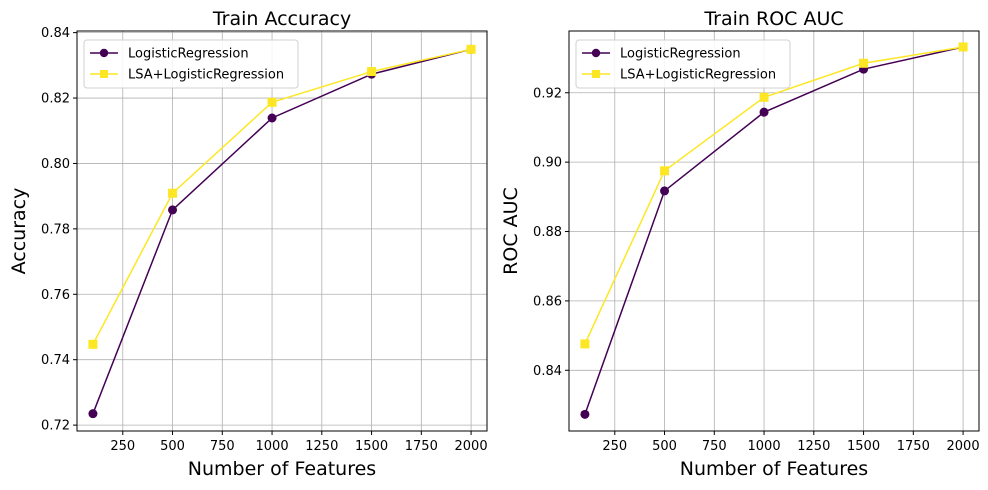  What do you see at coordinates (55, 164) in the screenshot?
I see `y-tick-label: 0.80` at bounding box center [55, 164].